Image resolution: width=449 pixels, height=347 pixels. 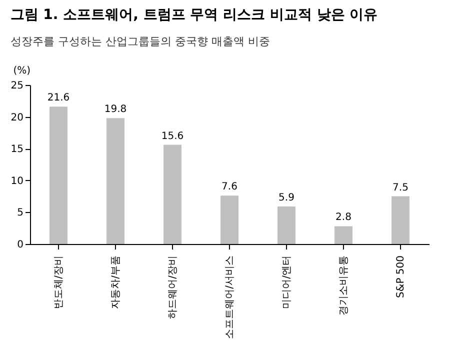 I want to click on y-tick-label: 15, so click(x=17, y=150).